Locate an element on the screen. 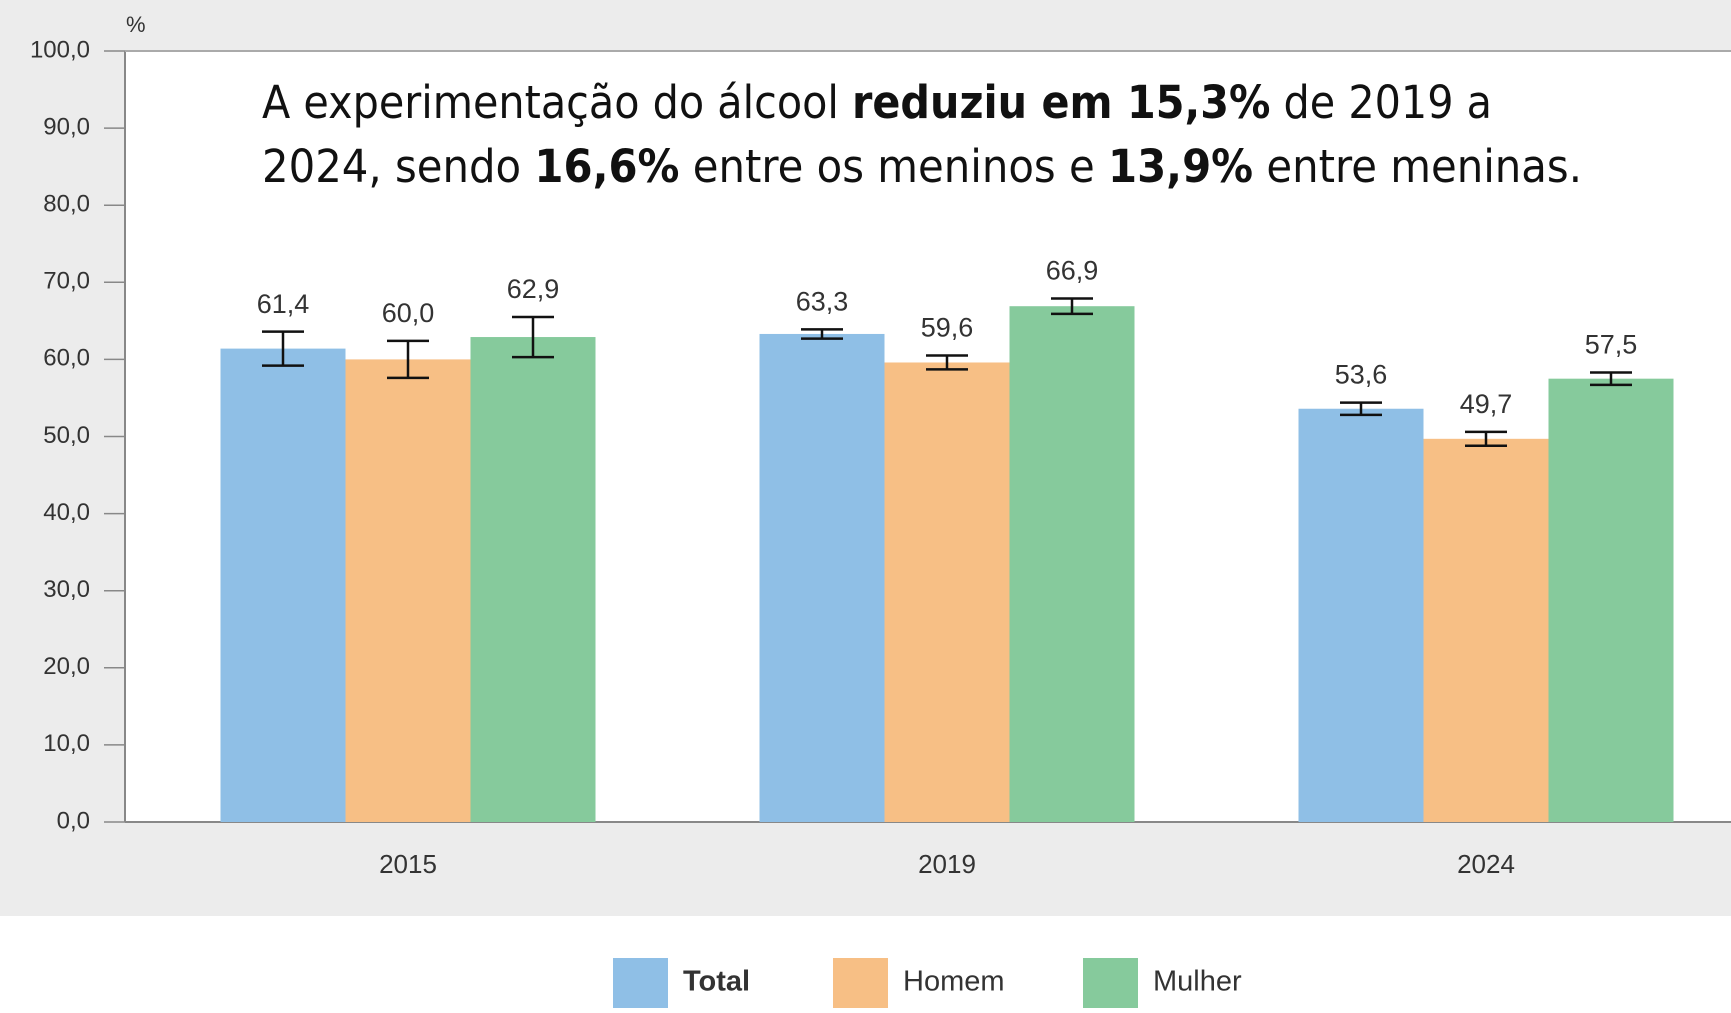 The image size is (1731, 1013). value-label: 66,9 is located at coordinates (1072, 271).